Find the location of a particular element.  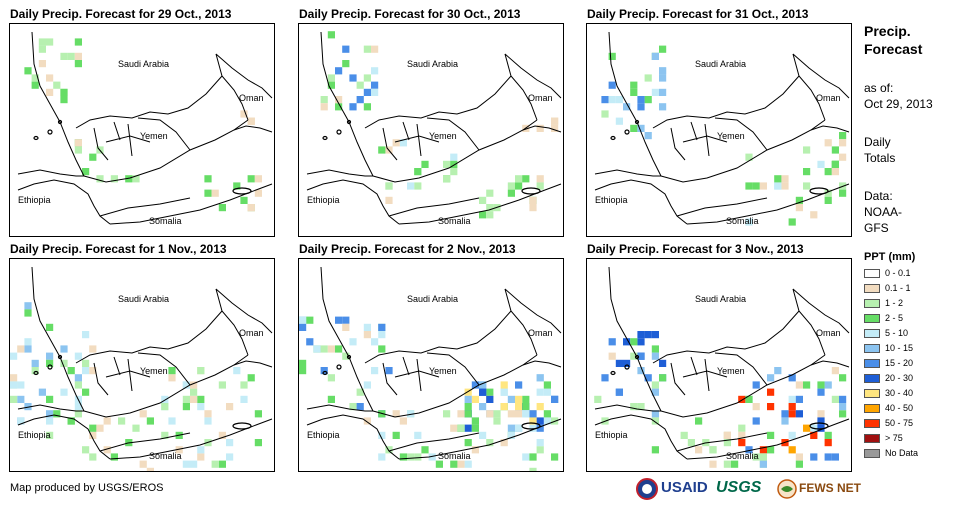

legend-data-line1: Data: is located at coordinates (878, 196).